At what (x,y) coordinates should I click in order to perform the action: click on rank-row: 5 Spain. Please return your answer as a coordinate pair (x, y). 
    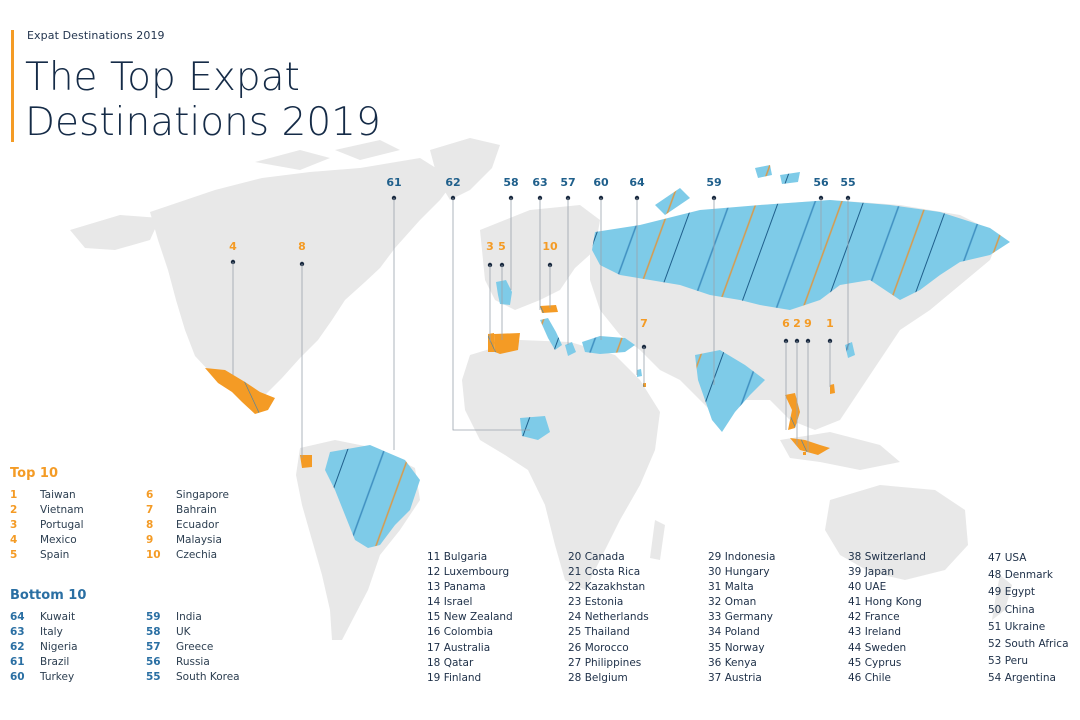
    Looking at the image, I should click on (47, 555).